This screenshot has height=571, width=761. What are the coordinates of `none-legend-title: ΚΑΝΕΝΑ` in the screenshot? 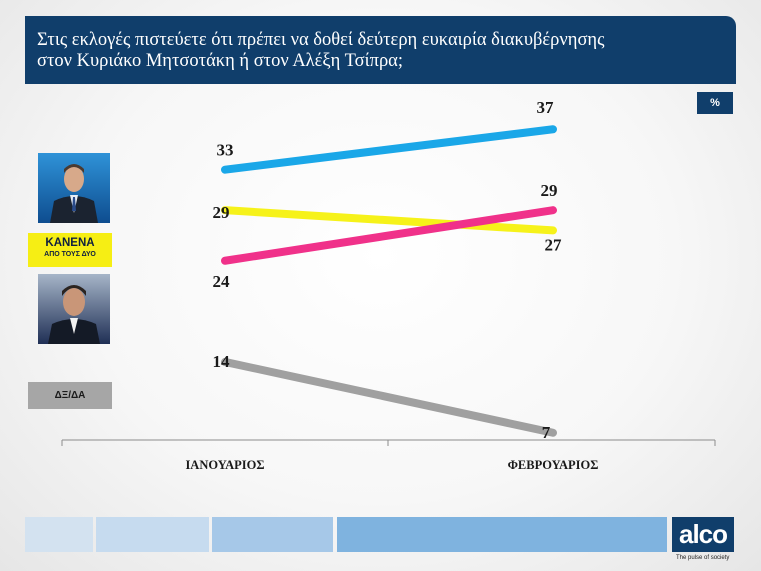 It's located at (70, 243).